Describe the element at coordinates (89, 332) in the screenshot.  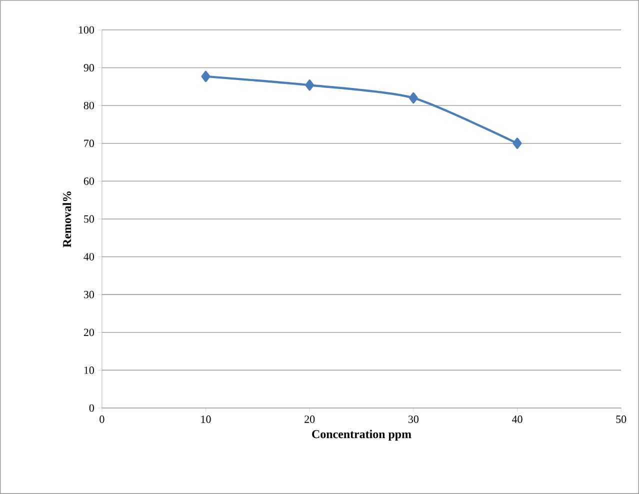
I see `y-tick-label: 20` at that location.